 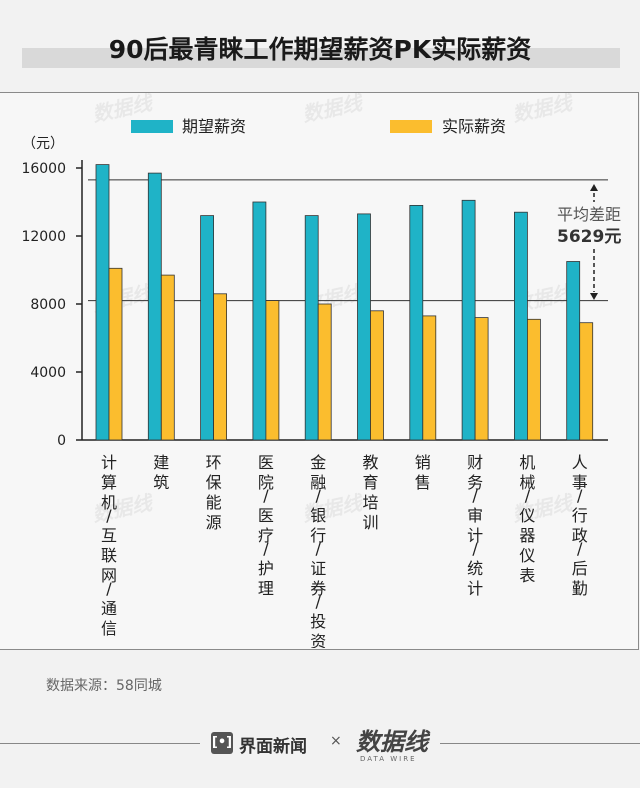 I want to click on category-label-2: 环保能源, so click(x=214, y=492).